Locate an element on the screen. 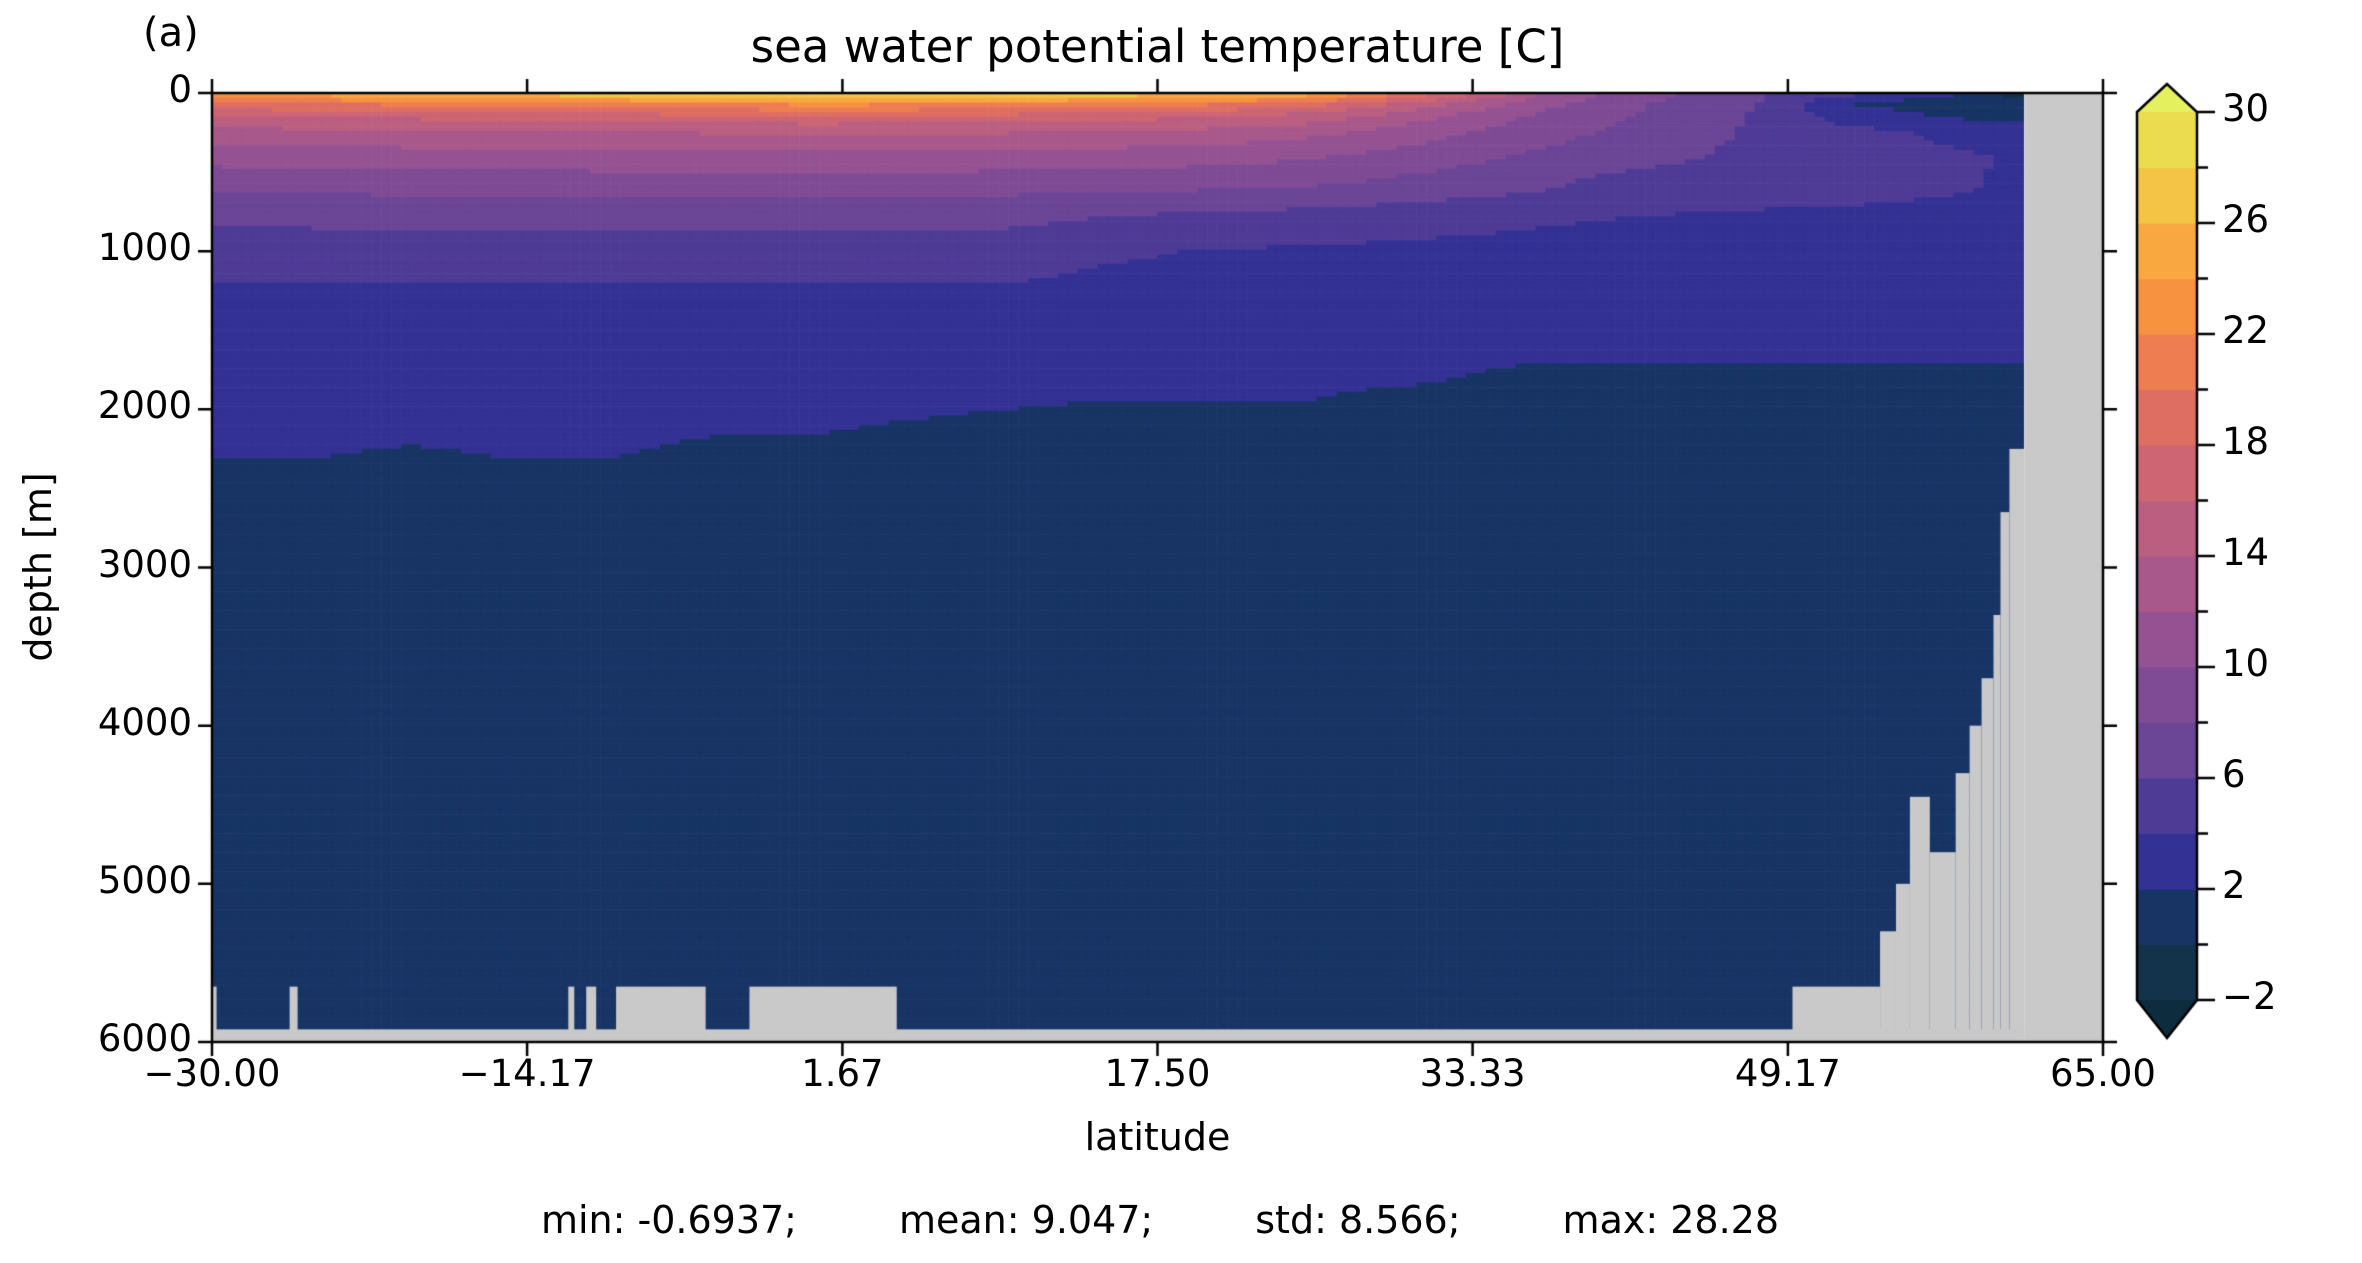  stat-mean: mean: 9.047; is located at coordinates (1026, 1220).